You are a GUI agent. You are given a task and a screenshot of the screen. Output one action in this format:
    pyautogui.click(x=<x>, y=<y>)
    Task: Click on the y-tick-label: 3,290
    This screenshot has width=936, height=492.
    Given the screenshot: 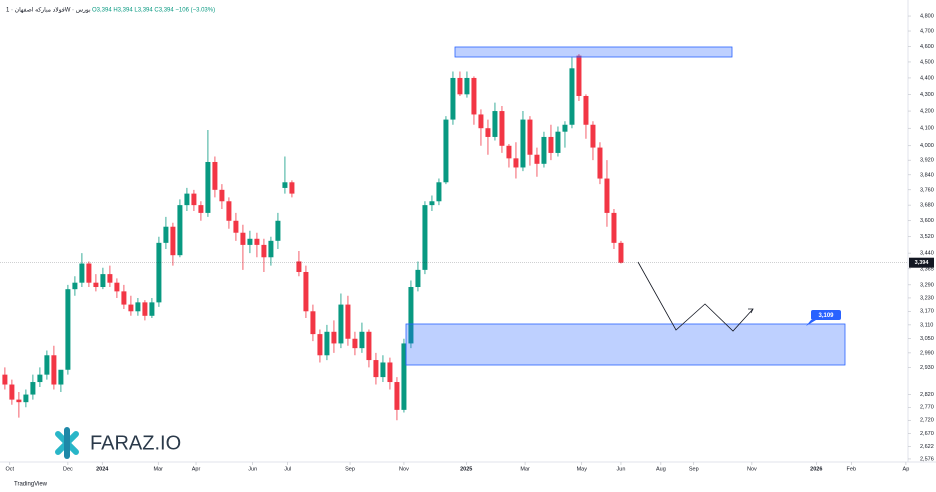 What is the action you would take?
    pyautogui.click(x=927, y=285)
    